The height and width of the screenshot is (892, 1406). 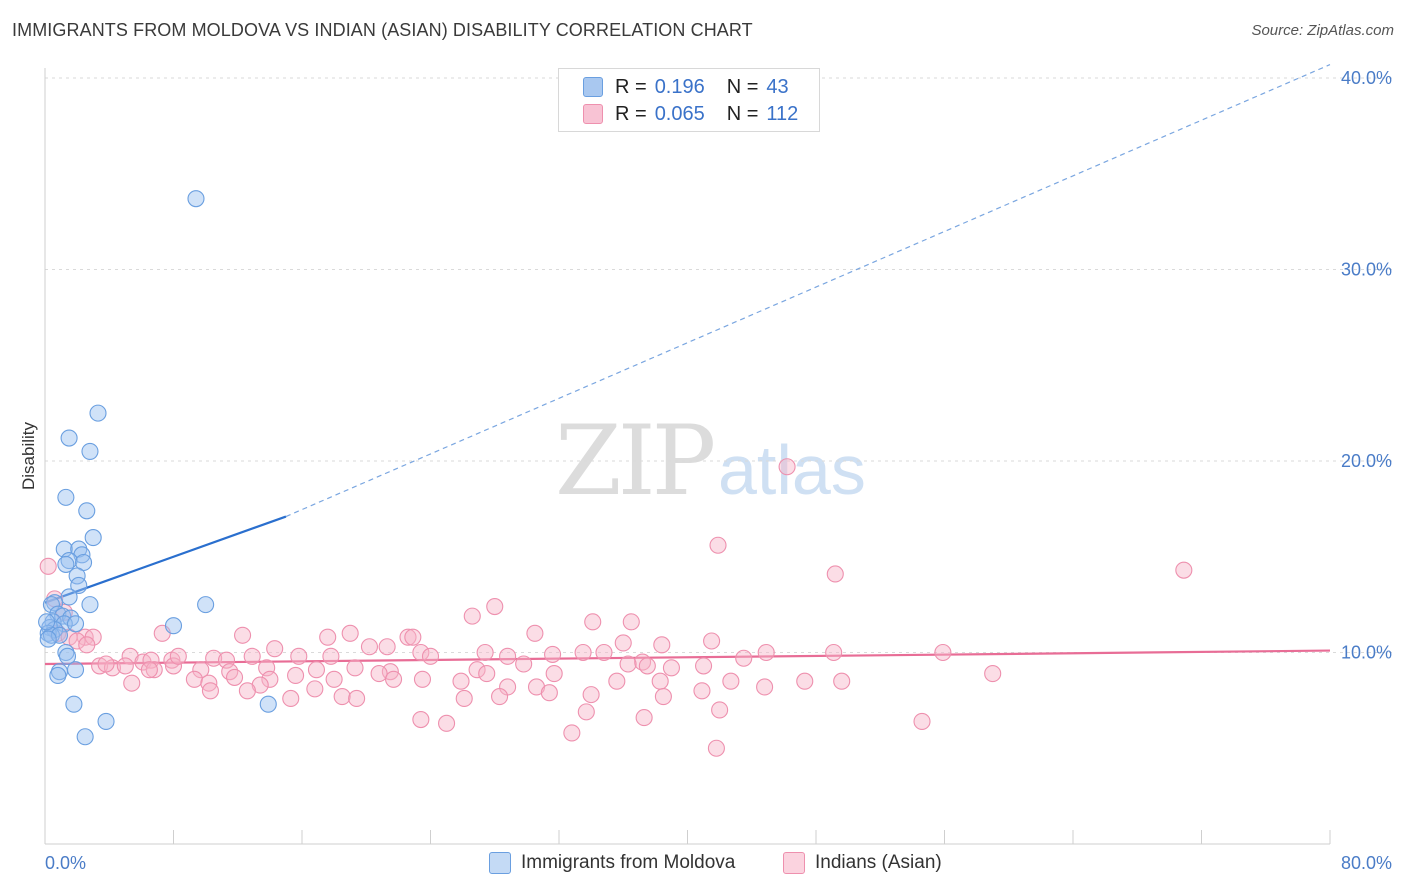 I want to click on legend-row-indians: R = 0.065 N = 112, so click(x=690, y=114).